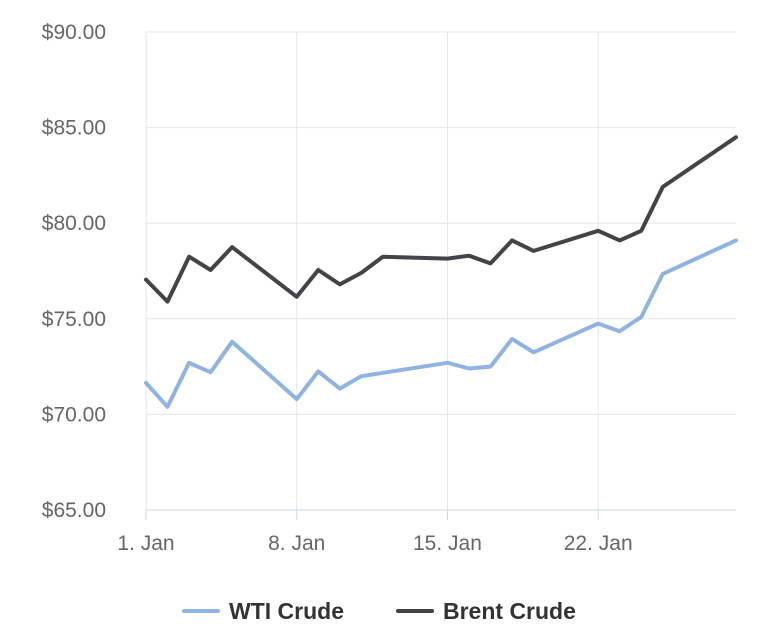  What do you see at coordinates (74, 271) in the screenshot?
I see `y-axis: $65.00 $70.00 $75.00 $80.00 $85.00 $90.00` at bounding box center [74, 271].